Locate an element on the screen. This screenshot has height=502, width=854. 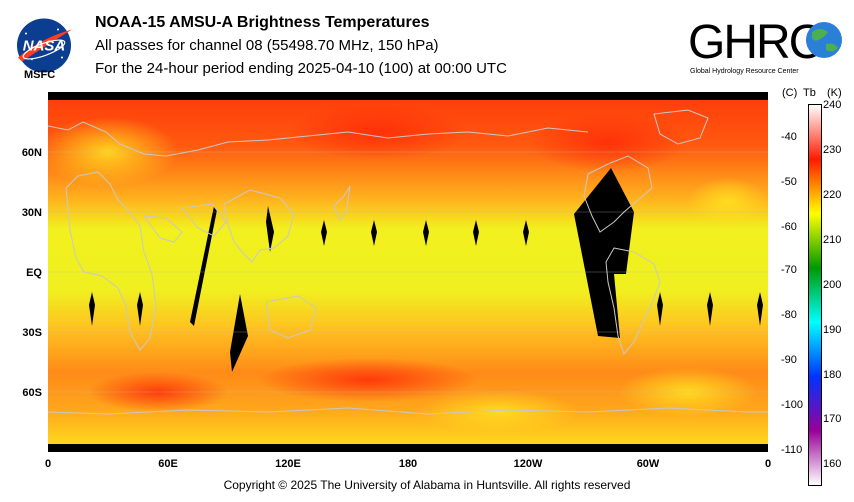
ghrc-logo: GHRC Global Hydrology Resource Center is located at coordinates (765, 45).